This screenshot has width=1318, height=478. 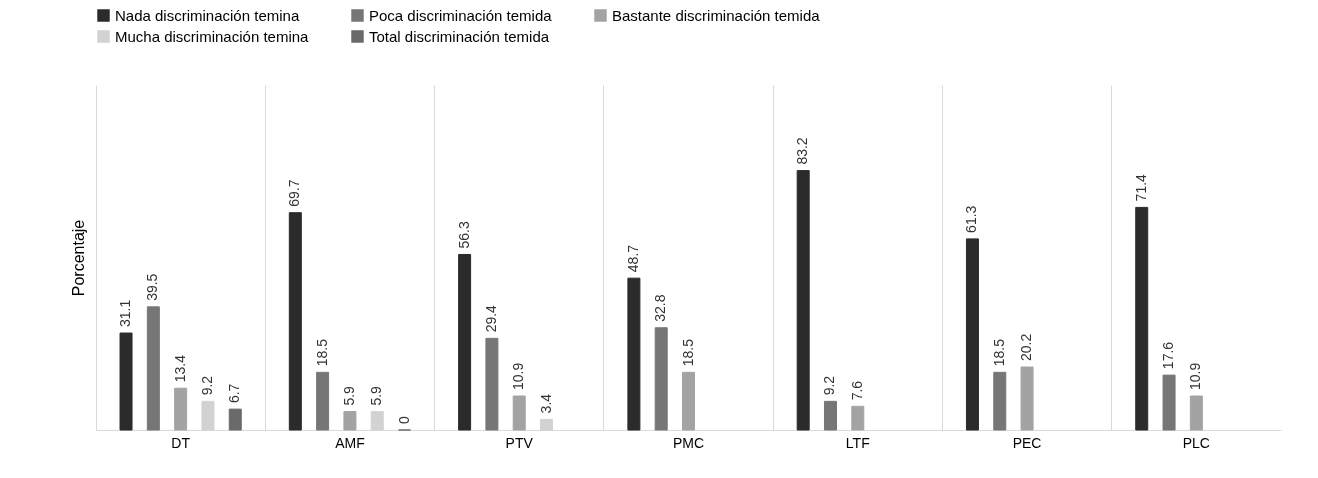 What do you see at coordinates (490, 318) in the screenshot?
I see `data-label: 29.4` at bounding box center [490, 318].